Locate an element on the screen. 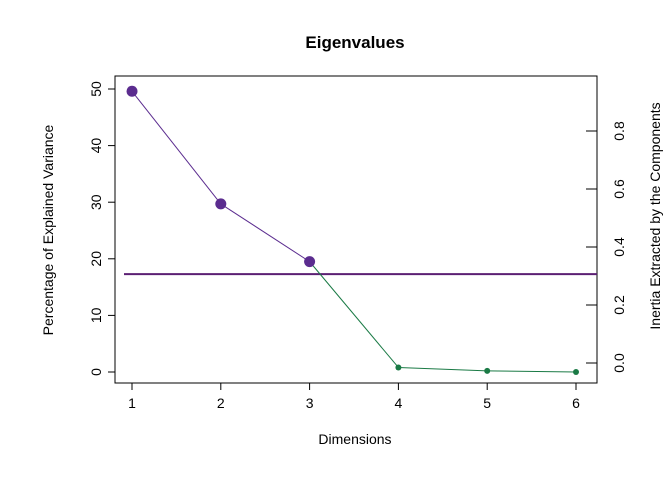  y2-tick-label: 0.8 is located at coordinates (619, 131).